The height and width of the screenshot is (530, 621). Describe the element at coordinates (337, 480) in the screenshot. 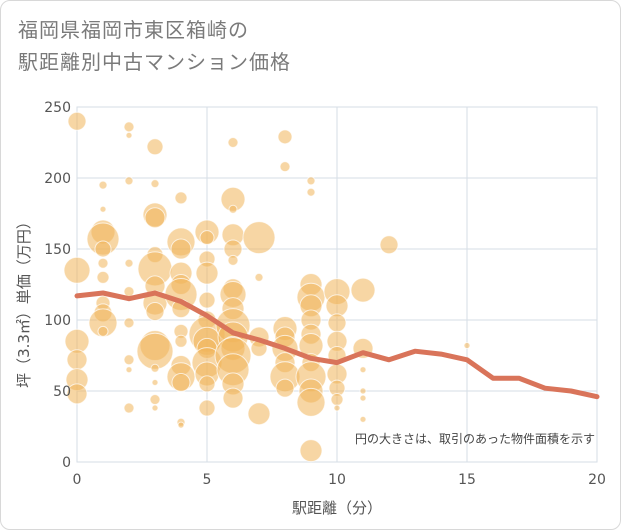

I see `x-tick-label: 10` at that location.